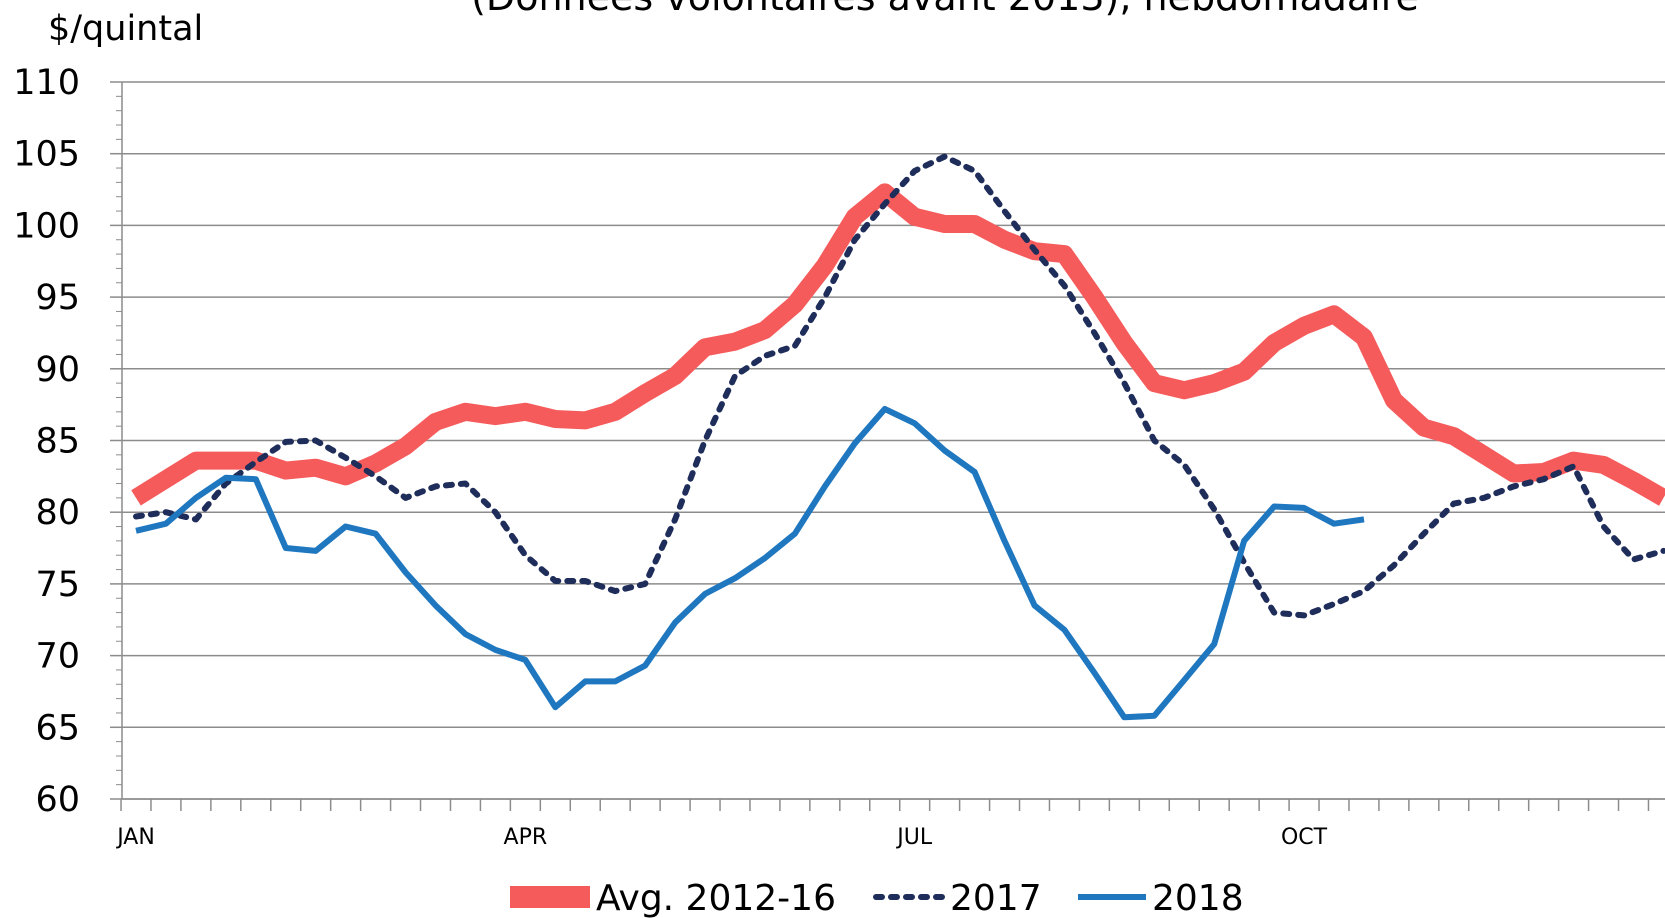  Describe the element at coordinates (57, 370) in the screenshot. I see `y-tick-label: 90` at that location.